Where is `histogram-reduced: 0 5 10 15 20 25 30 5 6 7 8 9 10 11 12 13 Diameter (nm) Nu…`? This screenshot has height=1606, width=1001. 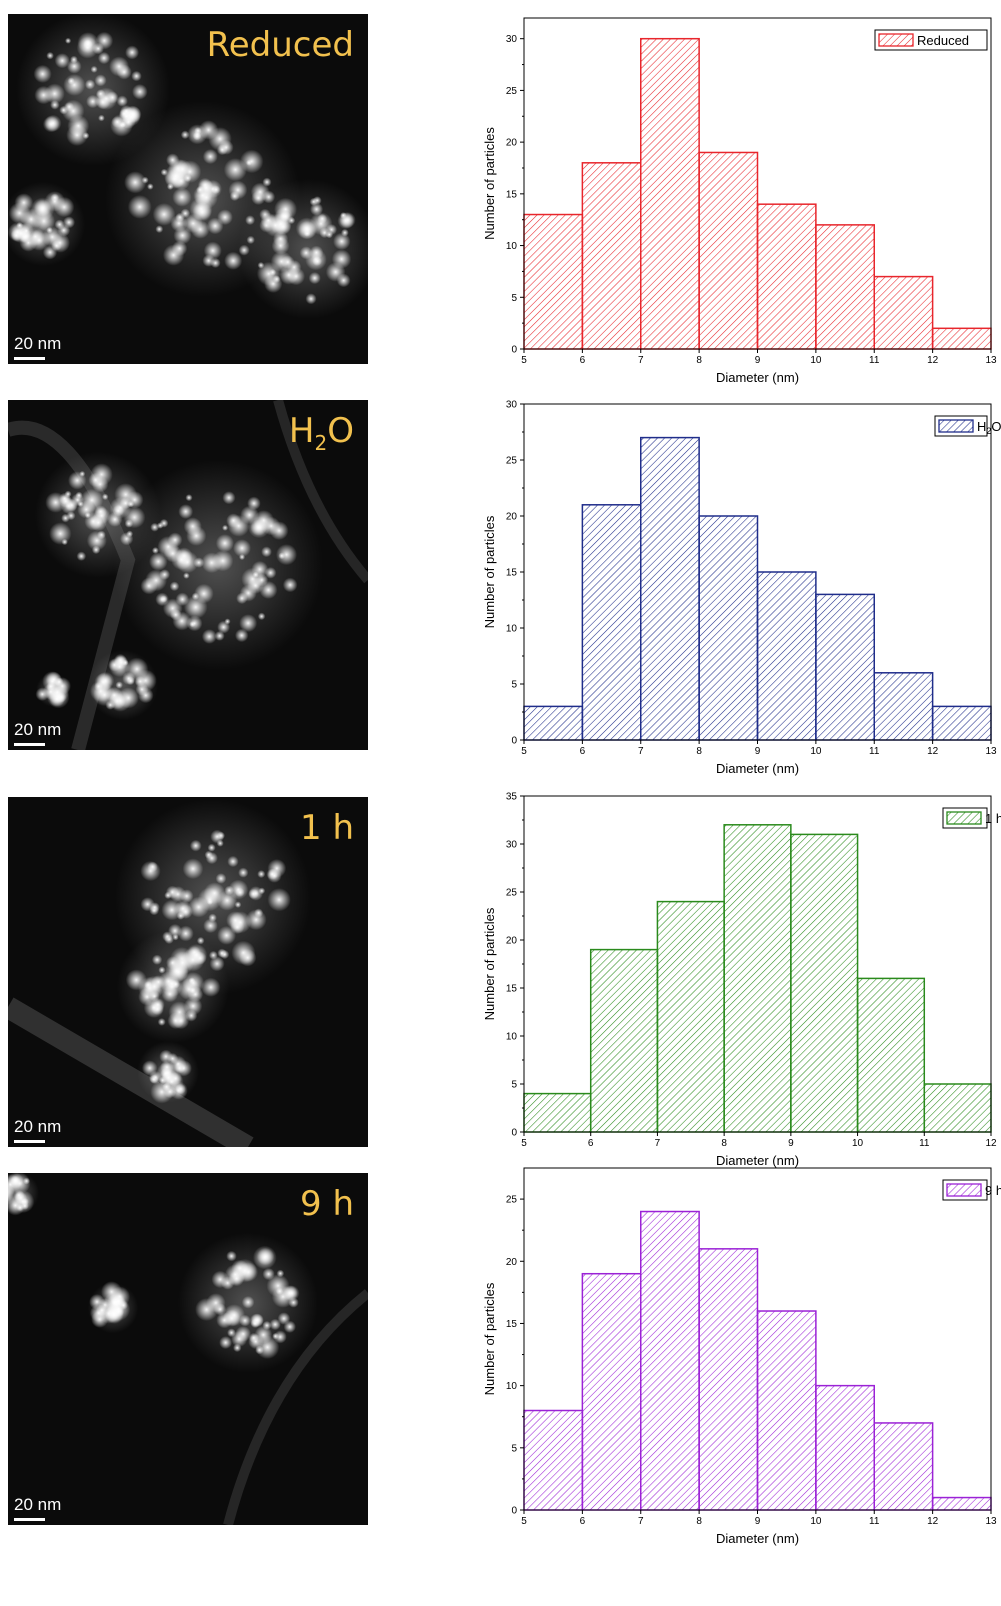
histogram-reduced: 0 5 10 15 20 25 30 5 6 7 8 9 10 11 12 13 Diameter (nm) Nu… is located at coordinates (739, 202).